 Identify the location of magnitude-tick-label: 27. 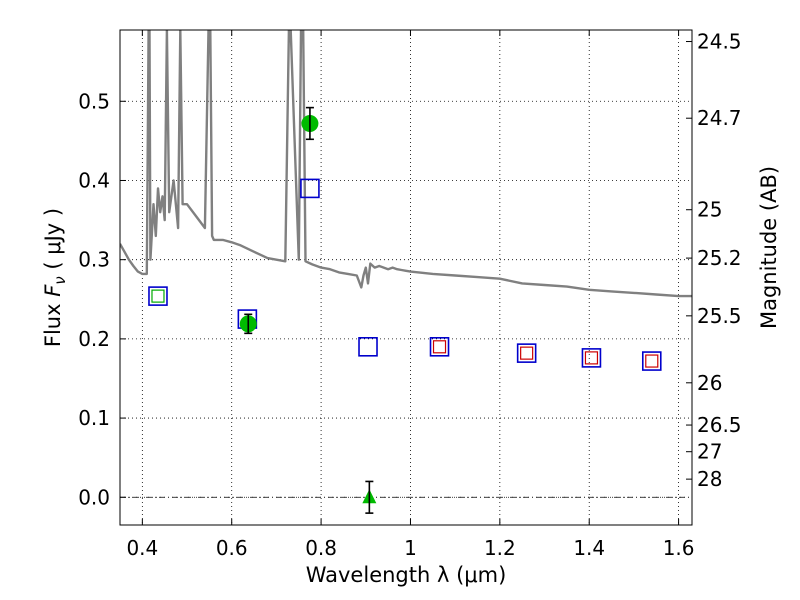
(709, 452).